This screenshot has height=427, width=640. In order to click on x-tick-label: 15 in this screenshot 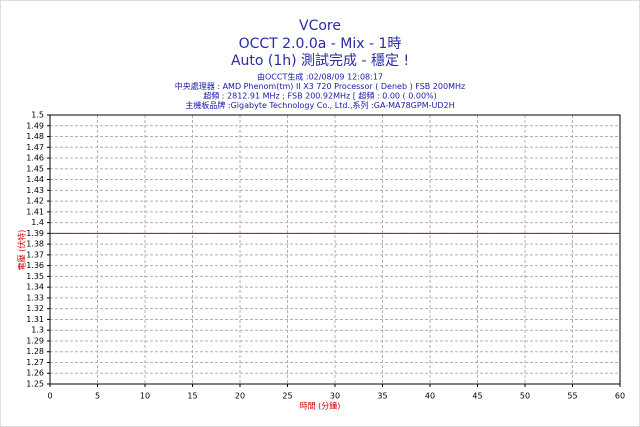, I will do `click(192, 396)`.